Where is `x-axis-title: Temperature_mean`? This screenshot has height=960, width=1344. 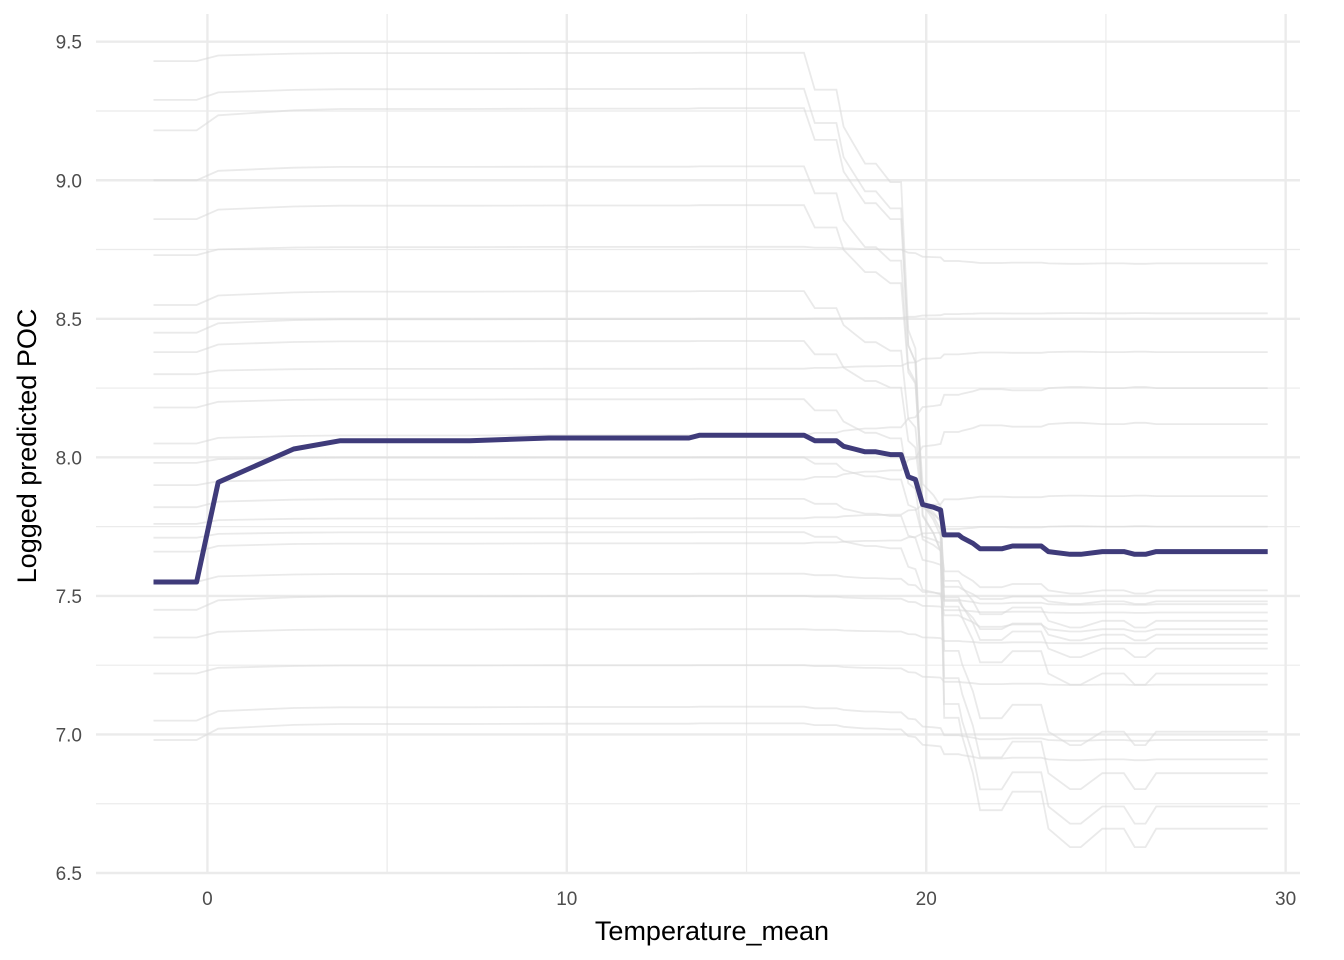
x-axis-title: Temperature_mean is located at coordinates (712, 931).